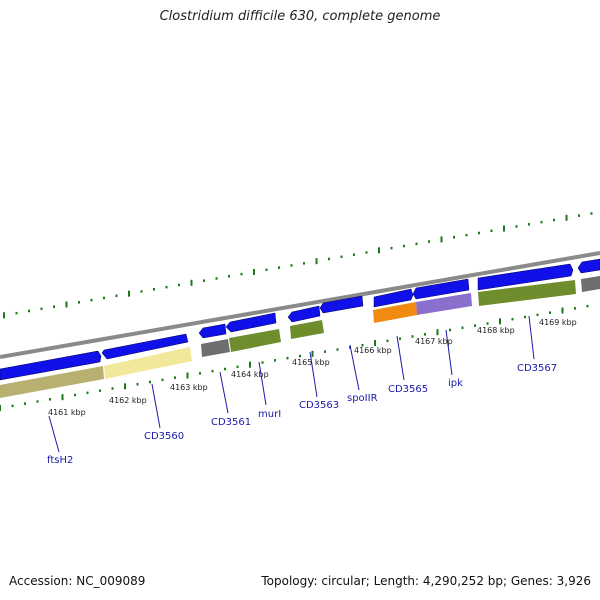 Image resolution: width=600 pixels, height=600 pixels. What do you see at coordinates (250, 374) in the screenshot?
I see `kbp-label: 4164 kbp` at bounding box center [250, 374].